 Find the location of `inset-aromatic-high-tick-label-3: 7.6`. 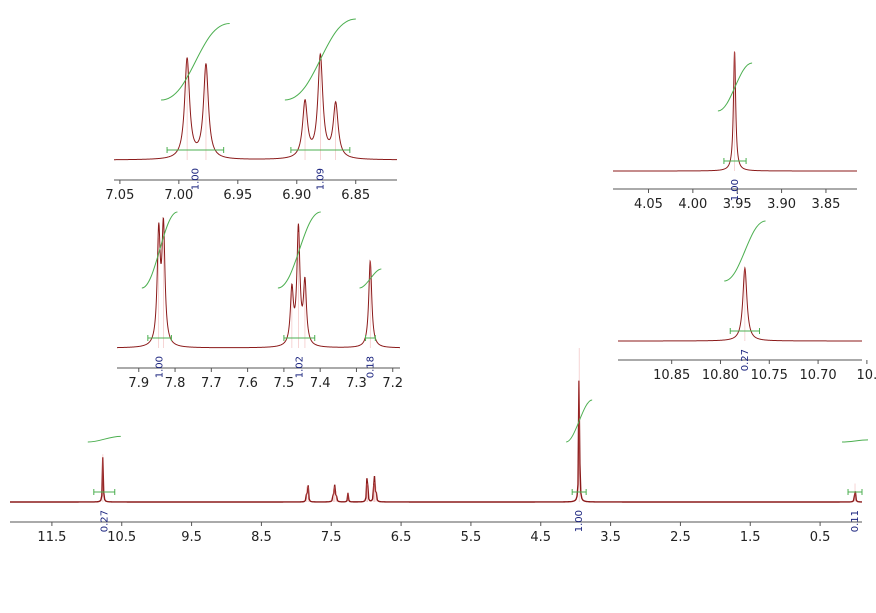

inset-aromatic-high-tick-label-3: 7.6 is located at coordinates (247, 383).